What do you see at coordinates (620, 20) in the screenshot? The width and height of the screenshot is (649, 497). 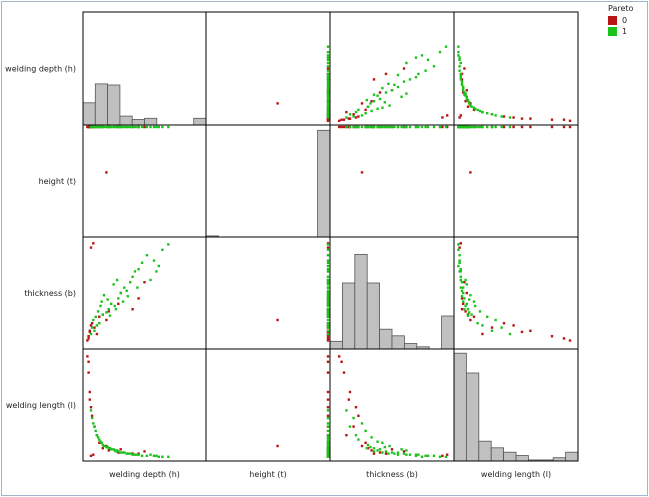 I see `legend: Pareto 0 1` at bounding box center [620, 20].